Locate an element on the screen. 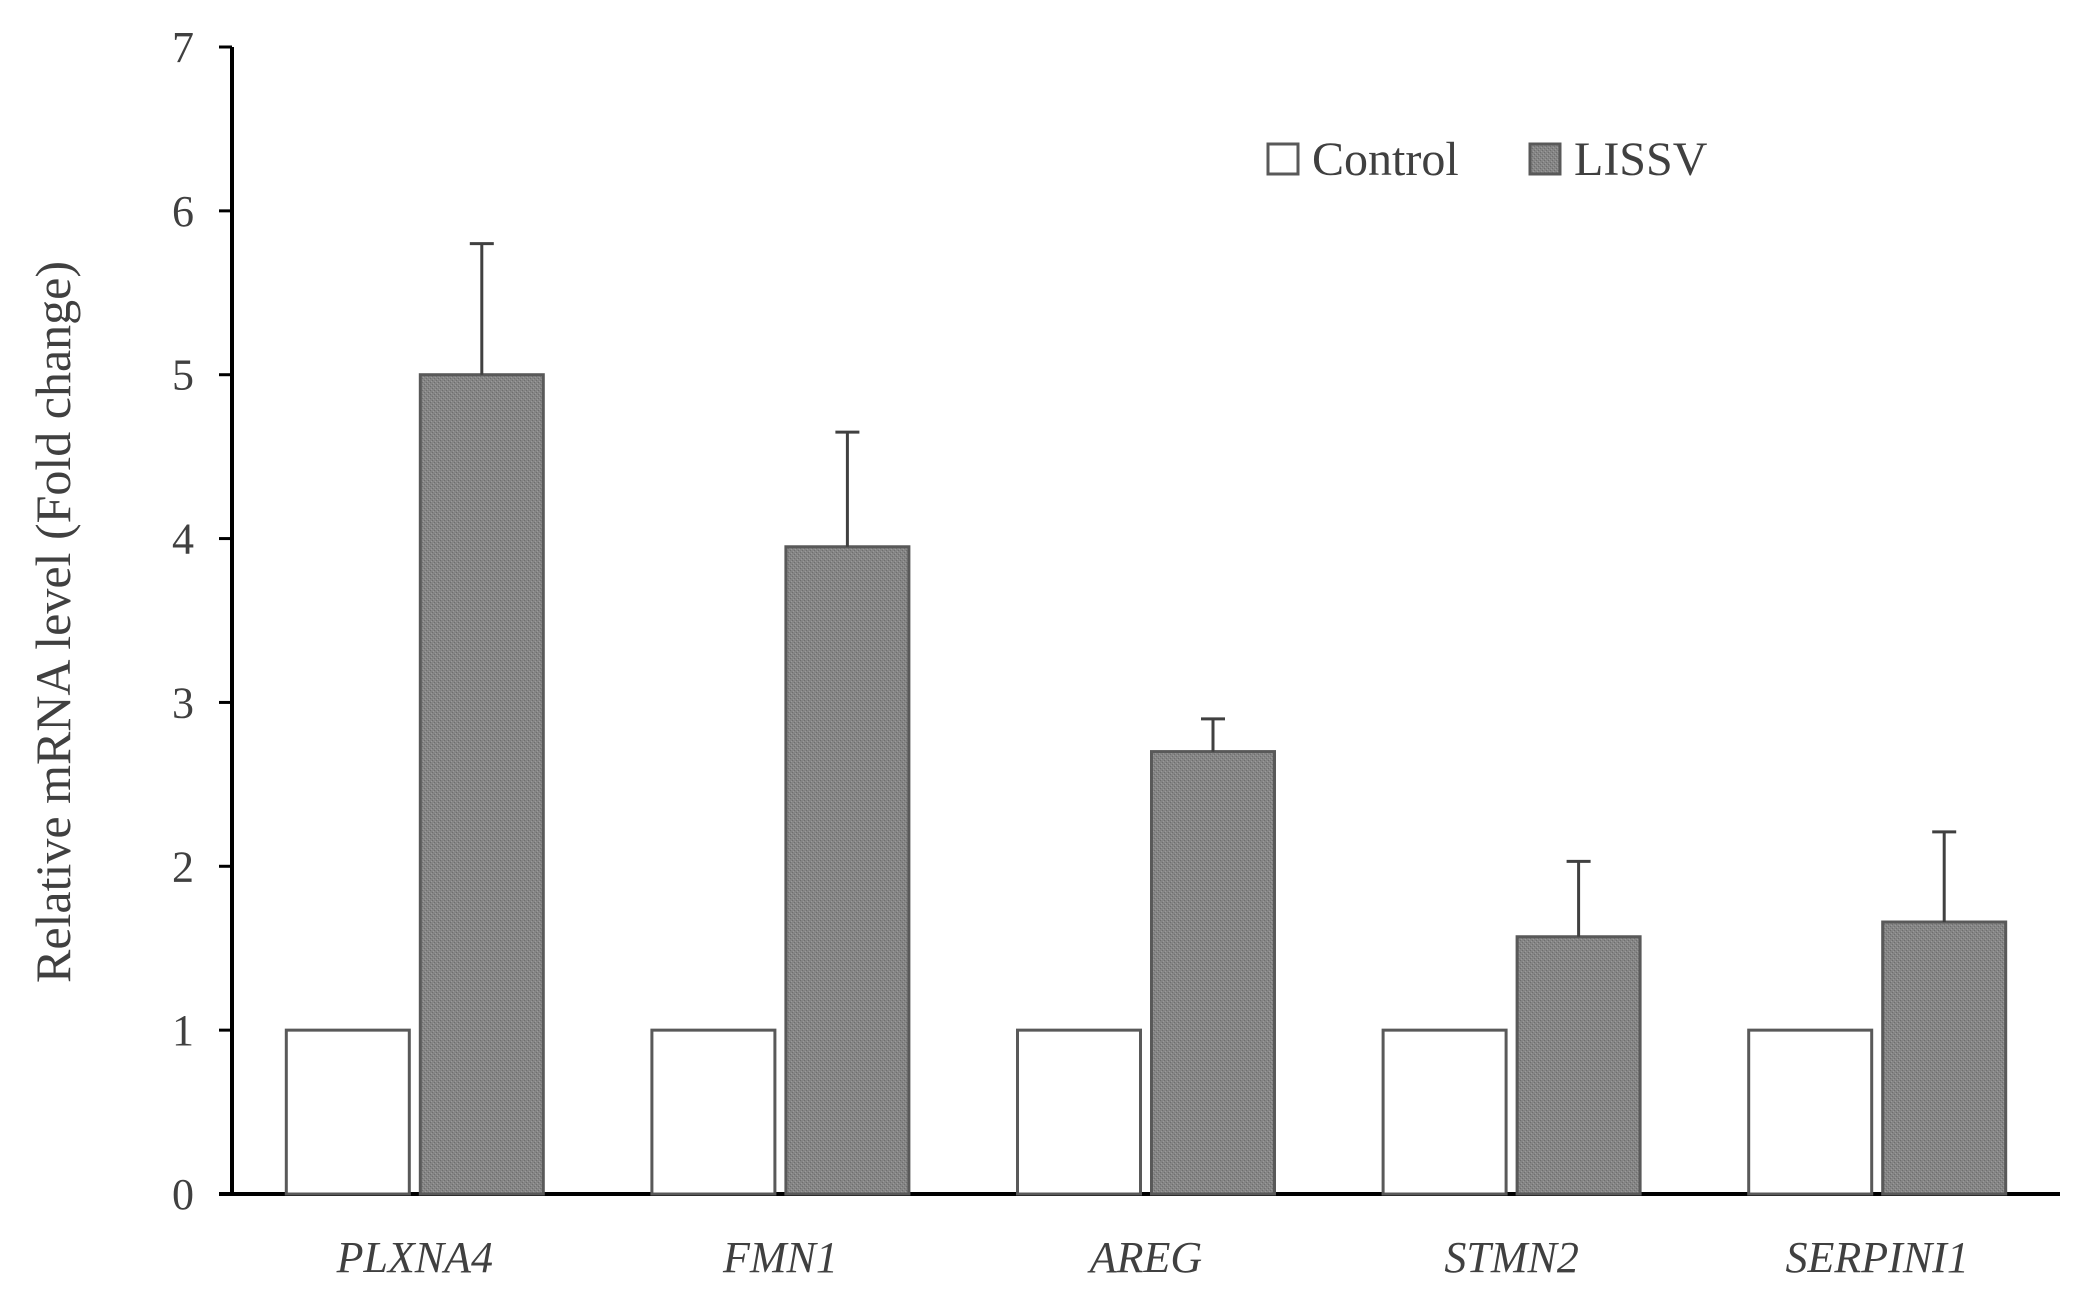  bar-lissv-stmn2 is located at coordinates (1578, 1065).